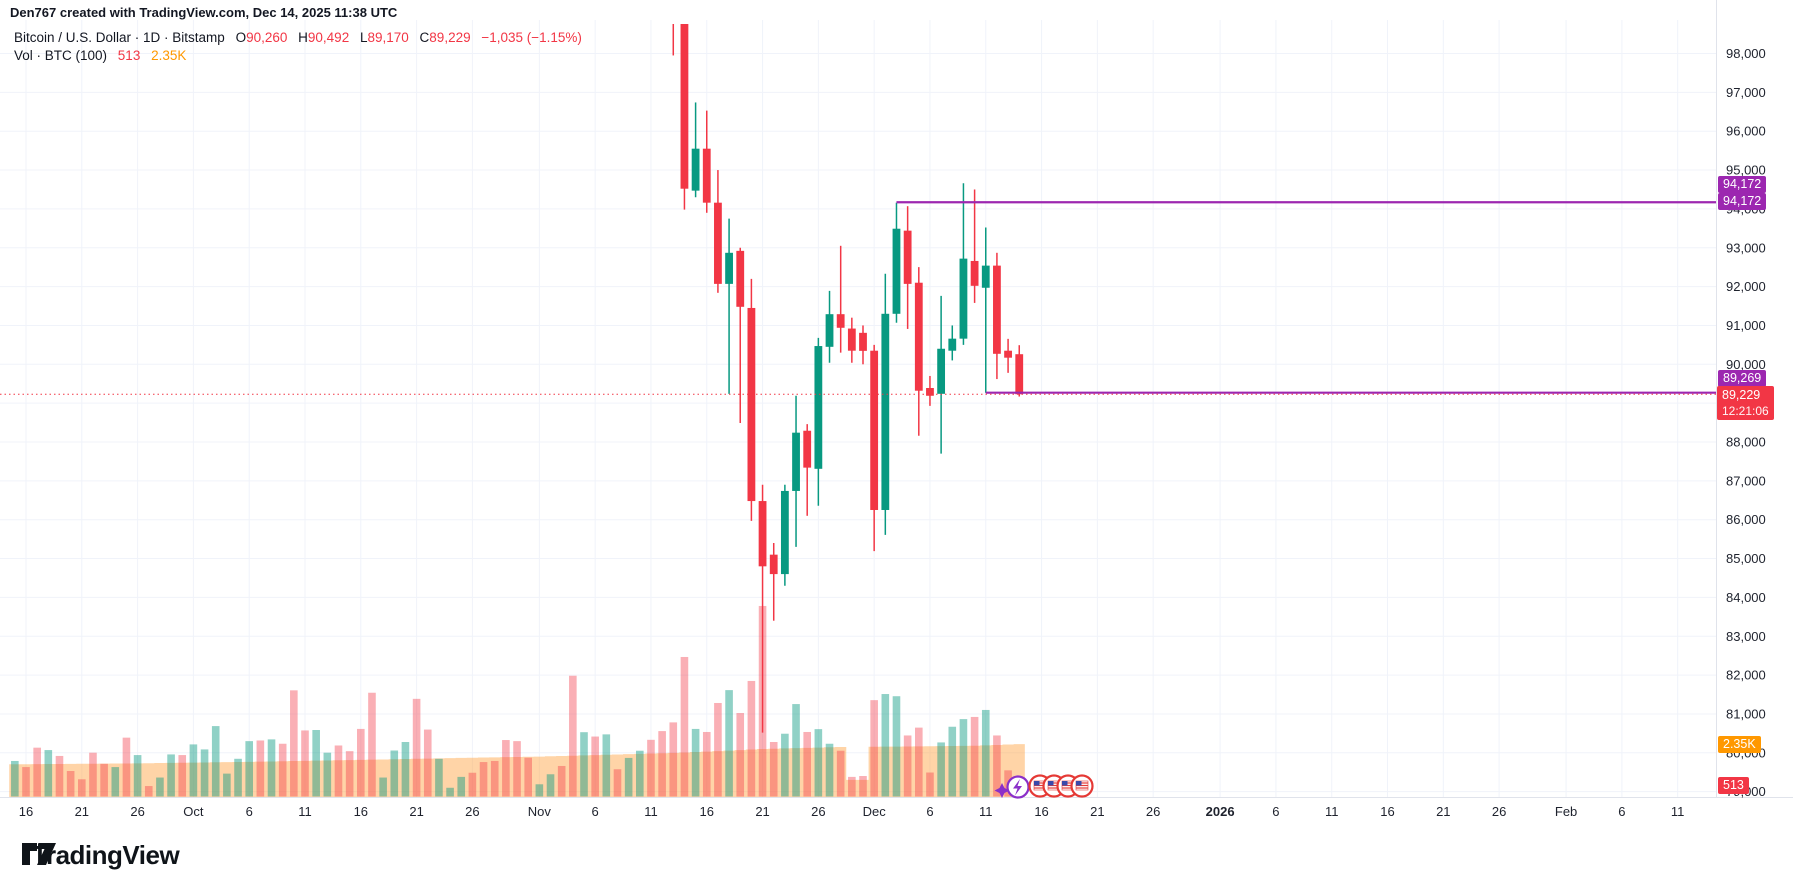  I want to click on symbol-title: Bitcoin / U.S. Dollar · 1D · Bitstamp, so click(119, 37).